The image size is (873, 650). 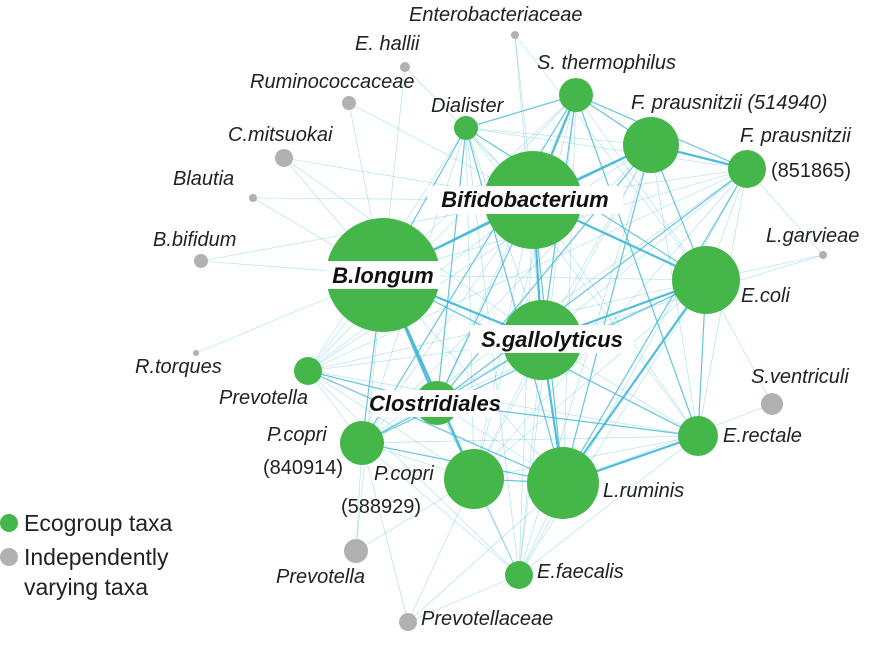 What do you see at coordinates (253, 198) in the screenshot?
I see `node-blautia` at bounding box center [253, 198].